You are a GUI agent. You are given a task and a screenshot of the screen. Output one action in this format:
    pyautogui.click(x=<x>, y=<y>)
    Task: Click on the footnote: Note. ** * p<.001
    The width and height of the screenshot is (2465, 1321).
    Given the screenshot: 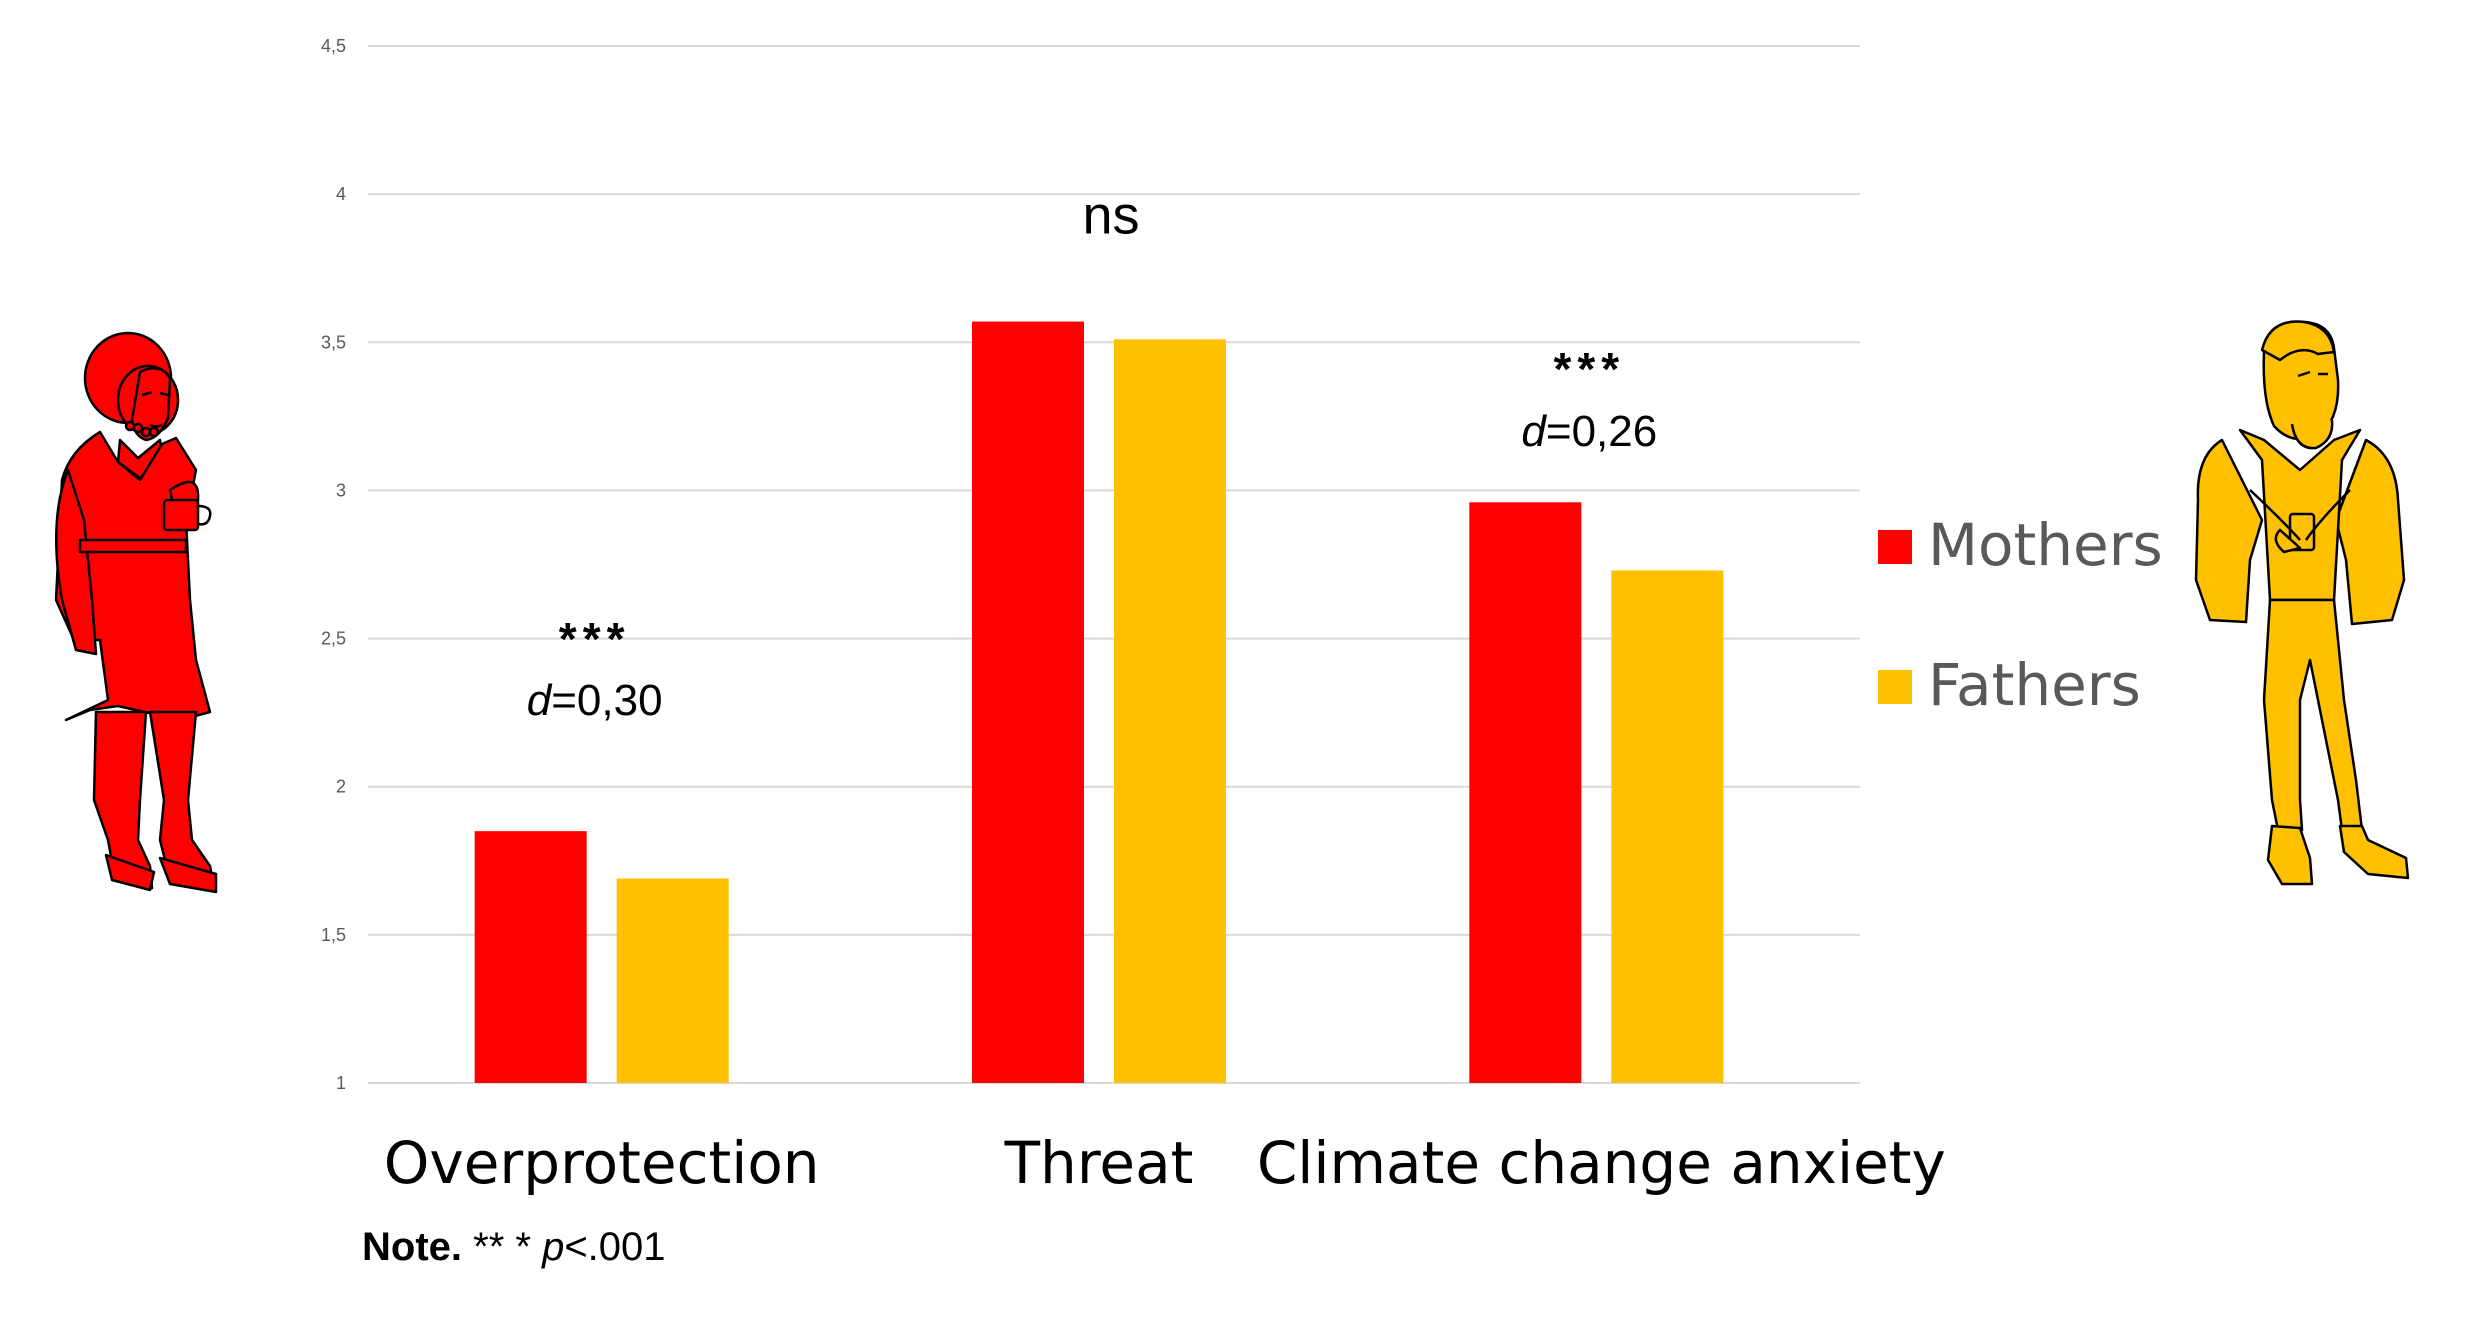 What is the action you would take?
    pyautogui.click(x=514, y=1247)
    